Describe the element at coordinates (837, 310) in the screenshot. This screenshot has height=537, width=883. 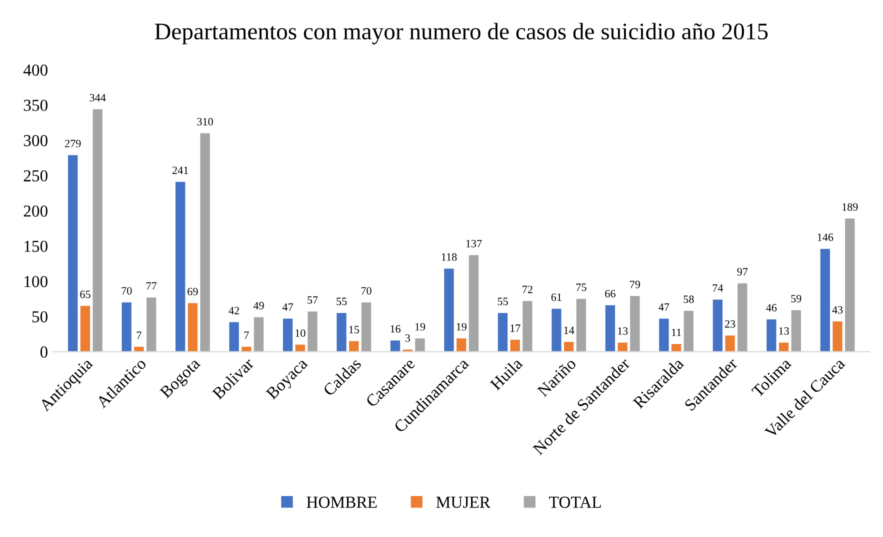
I see `data-label: 43` at that location.